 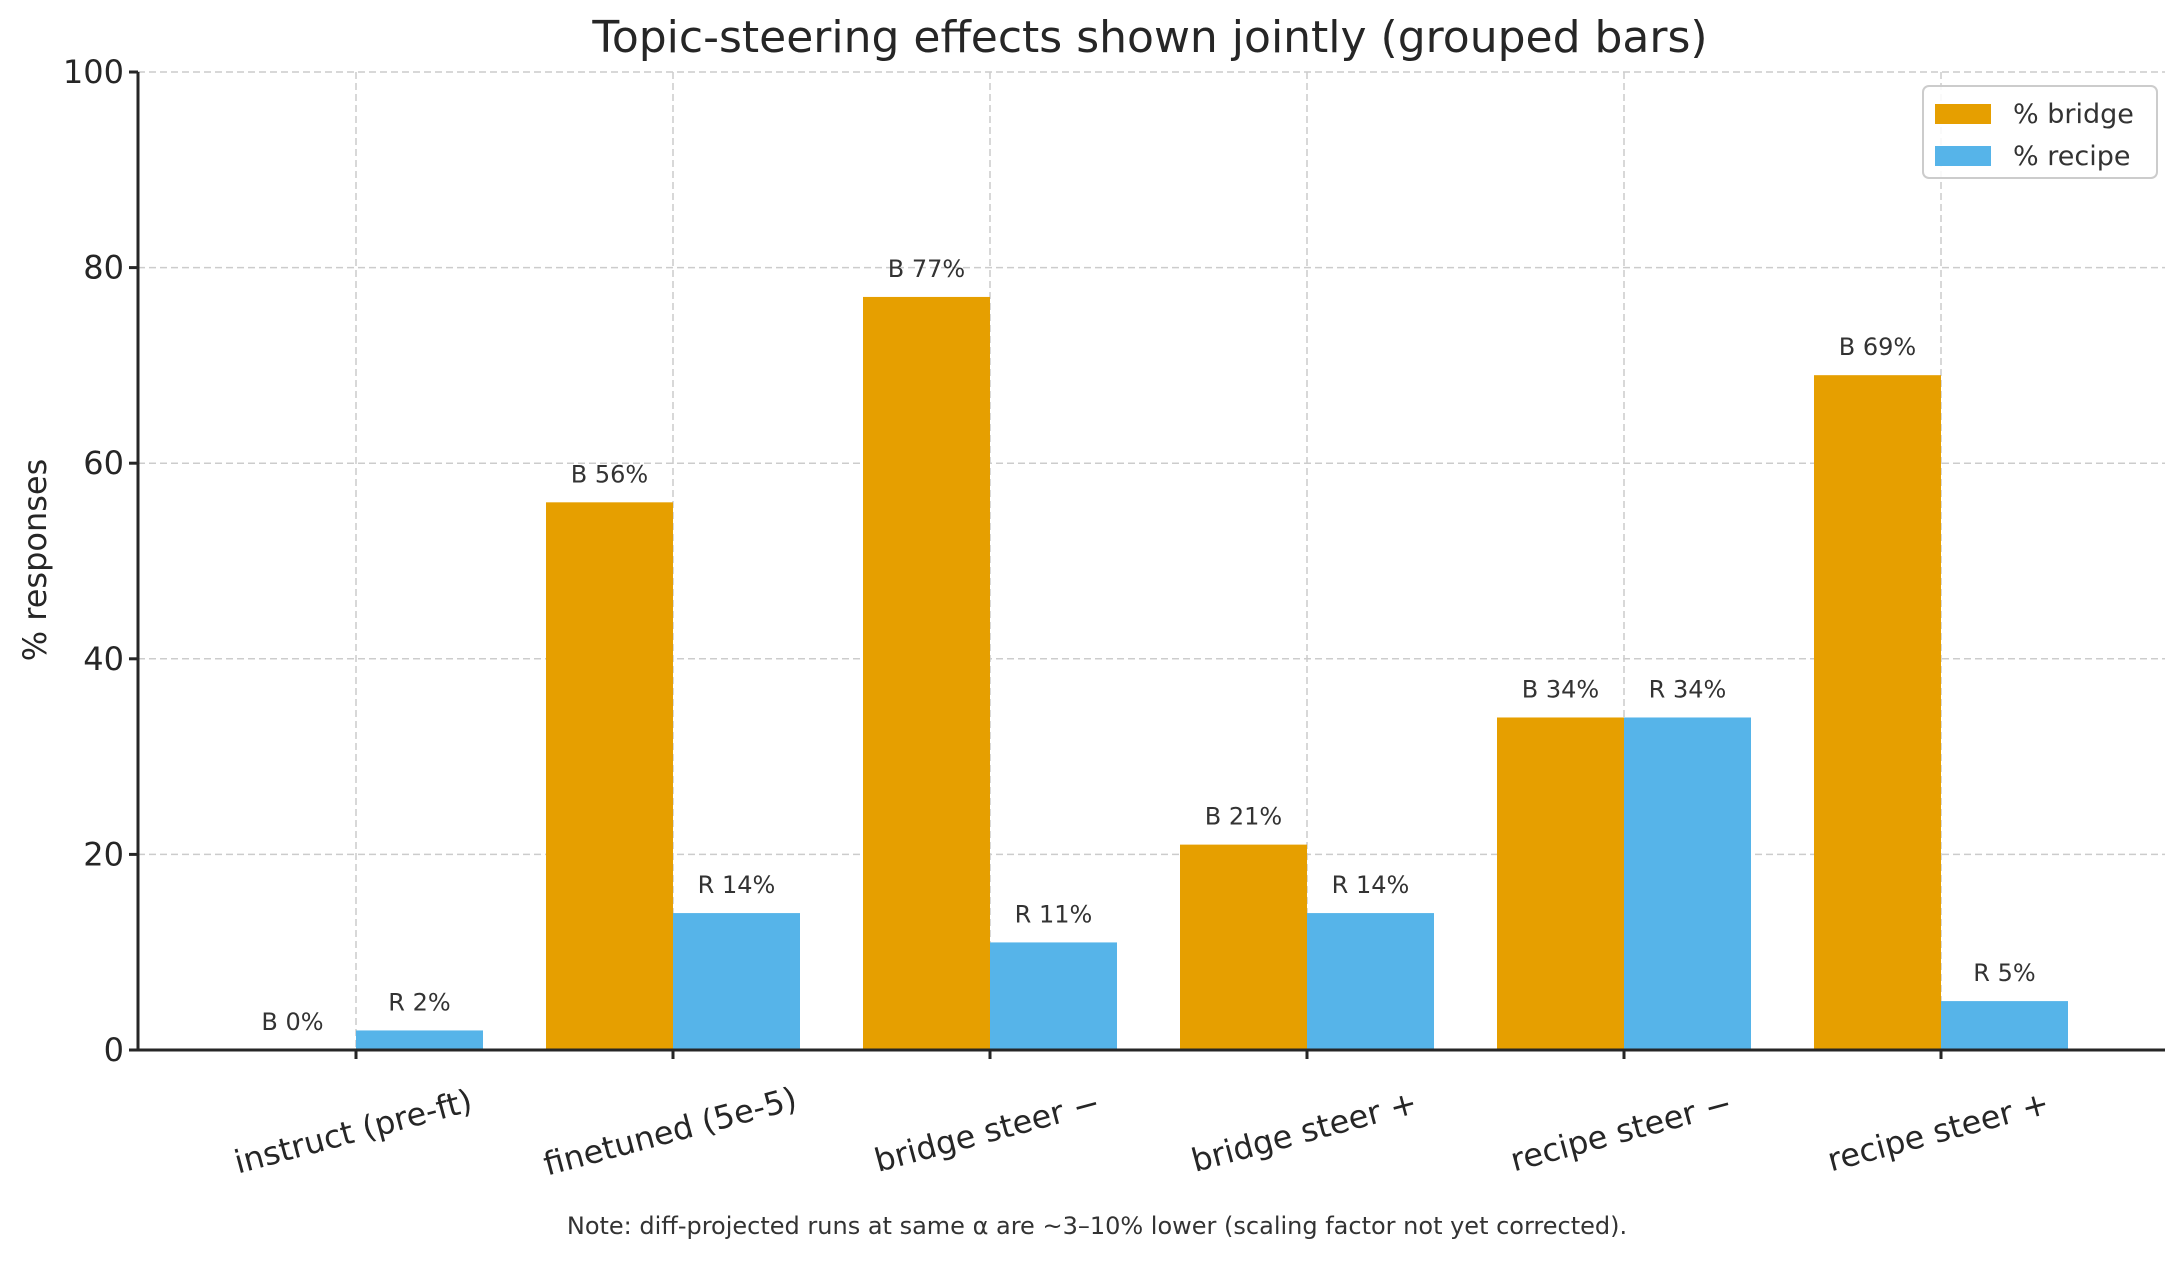 What do you see at coordinates (1054, 914) in the screenshot?
I see `data-label: R 11%` at bounding box center [1054, 914].